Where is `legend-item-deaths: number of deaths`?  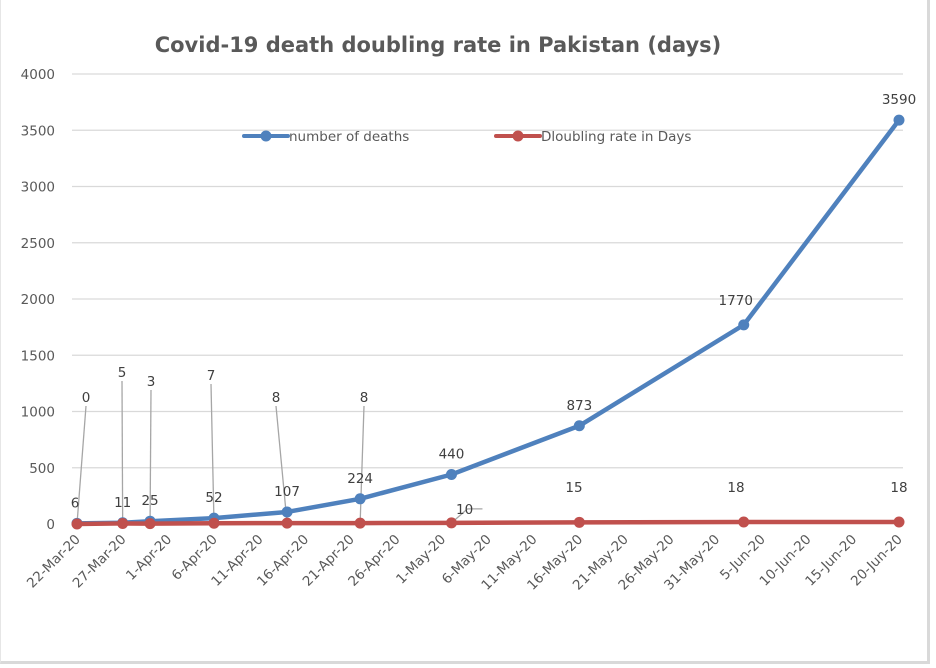 legend-item-deaths: number of deaths is located at coordinates (325, 137).